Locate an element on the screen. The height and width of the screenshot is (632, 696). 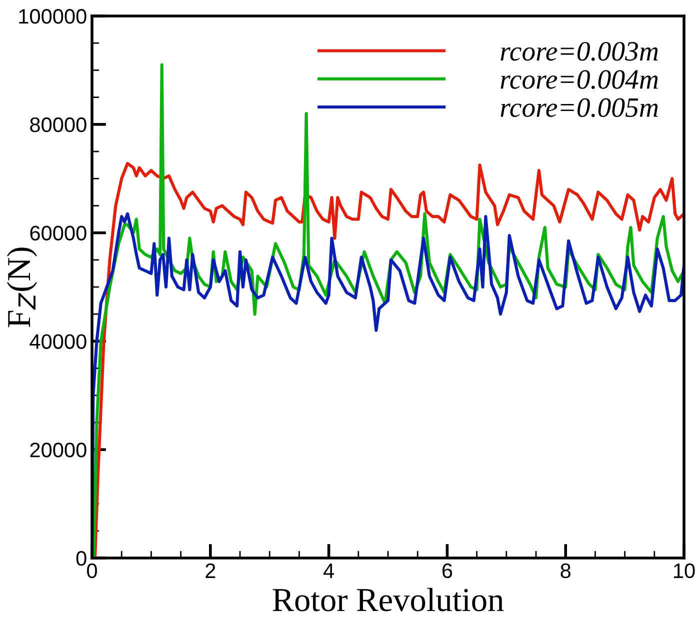
y-tick-label: 20000 is located at coordinates (58, 450).